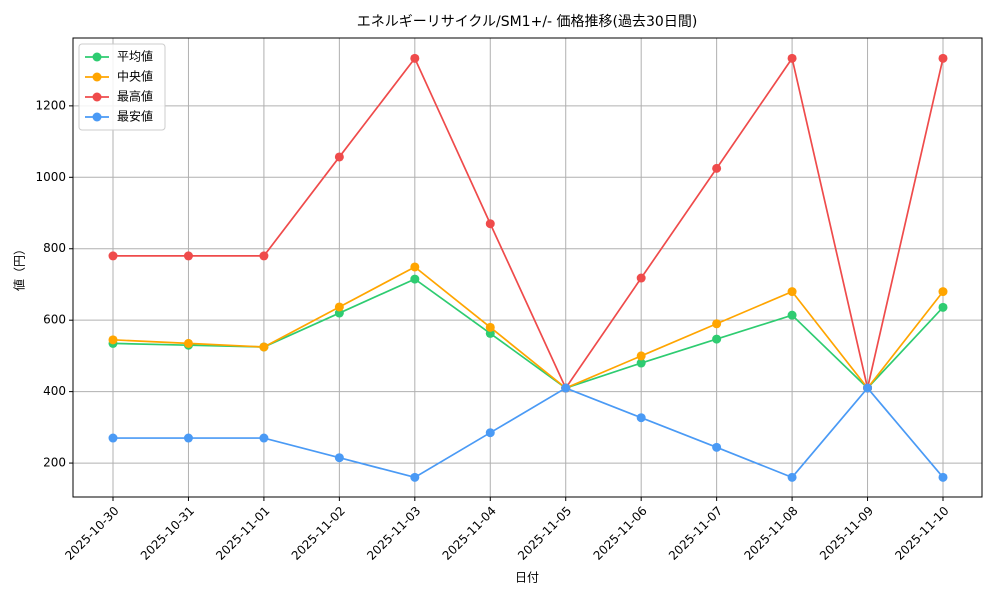  Describe the element at coordinates (122, 87) in the screenshot. I see `legend-box` at that location.